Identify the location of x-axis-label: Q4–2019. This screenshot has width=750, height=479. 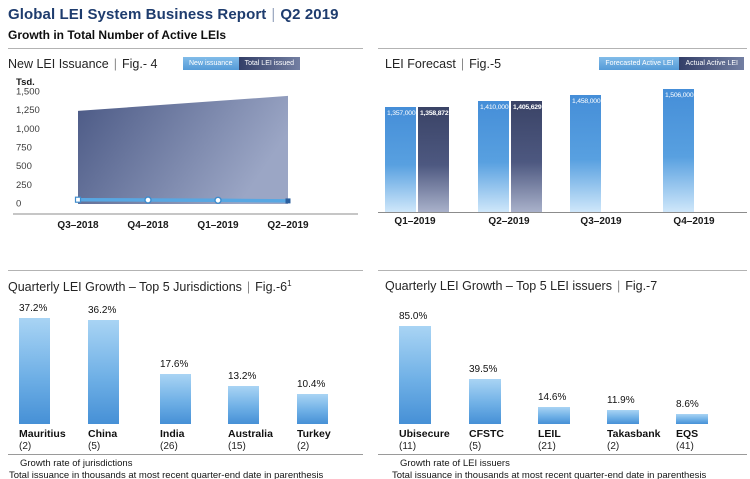
(694, 221).